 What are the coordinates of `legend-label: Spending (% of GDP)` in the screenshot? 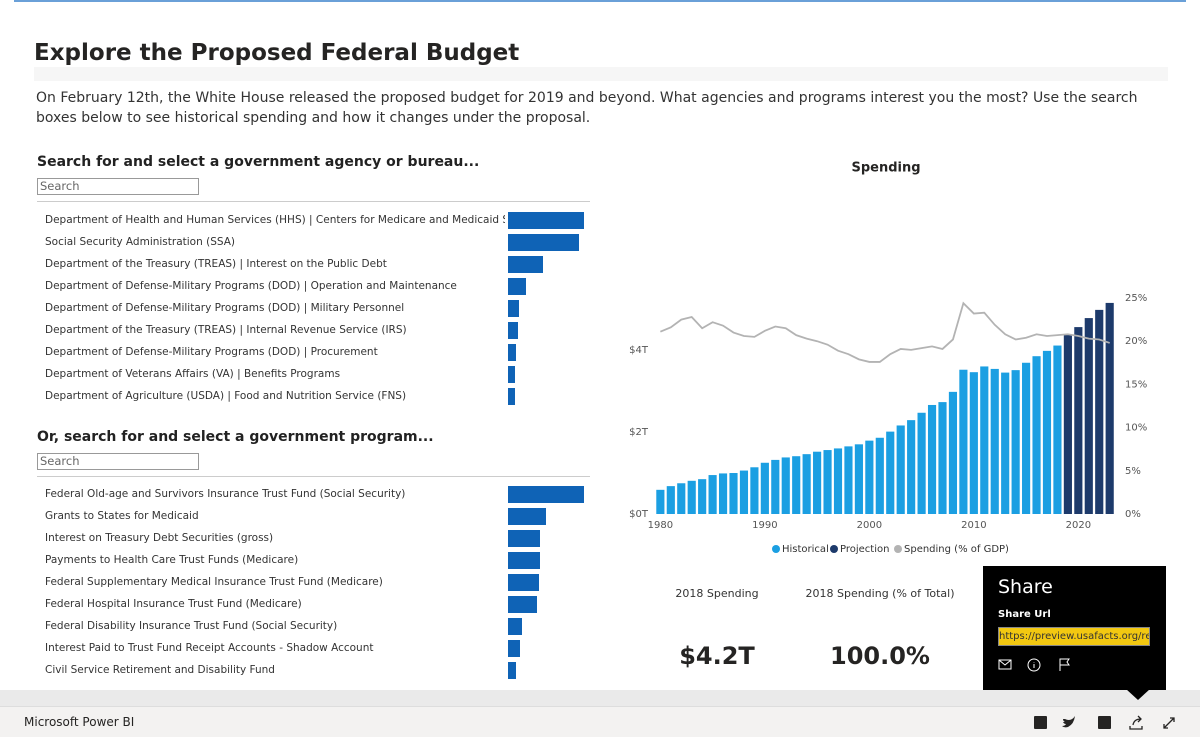 It's located at (956, 549).